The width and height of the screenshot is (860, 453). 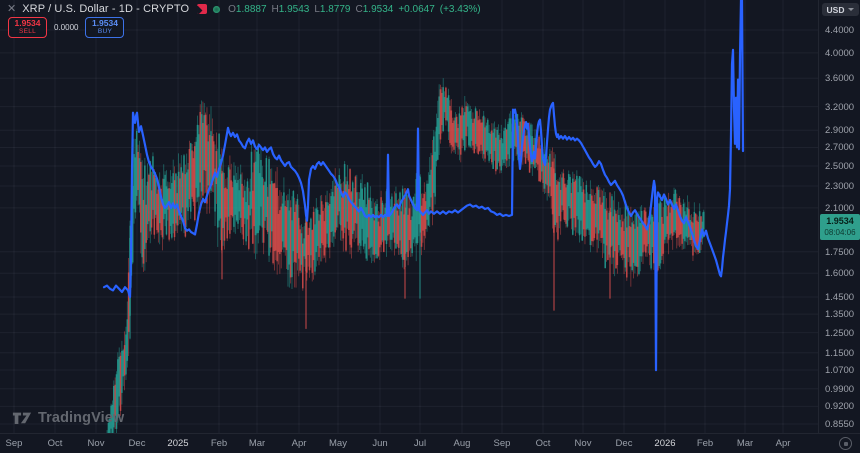 What do you see at coordinates (665, 443) in the screenshot?
I see `time-axis-year-label: 2026` at bounding box center [665, 443].